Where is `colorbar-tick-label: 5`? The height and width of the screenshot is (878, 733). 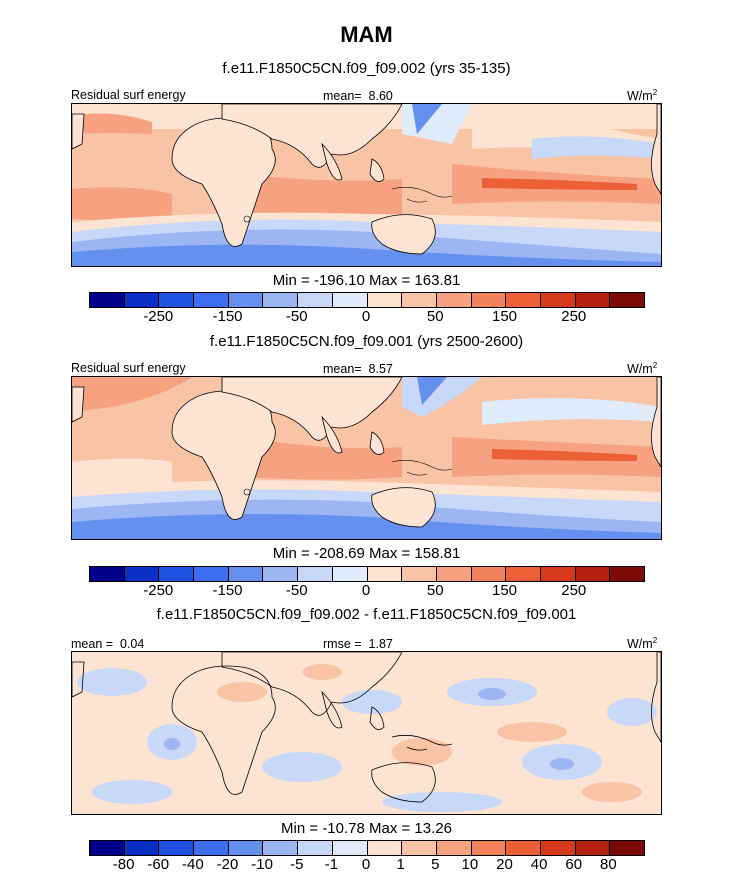
colorbar-tick-label: 5 is located at coordinates (435, 864).